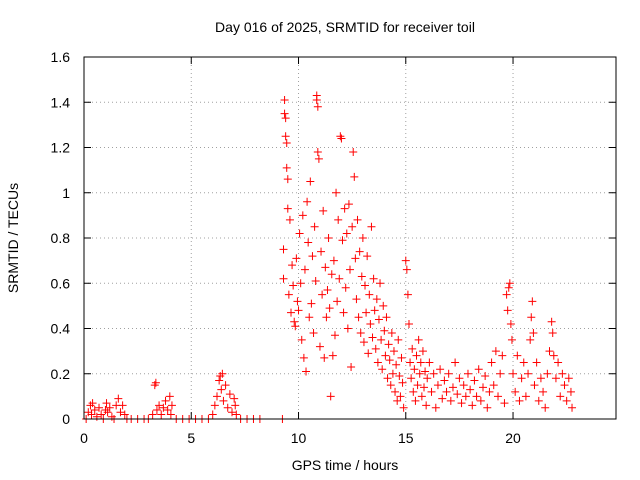 This screenshot has width=640, height=480. What do you see at coordinates (66, 193) in the screenshot?
I see `y-tick-label: 1` at bounding box center [66, 193].